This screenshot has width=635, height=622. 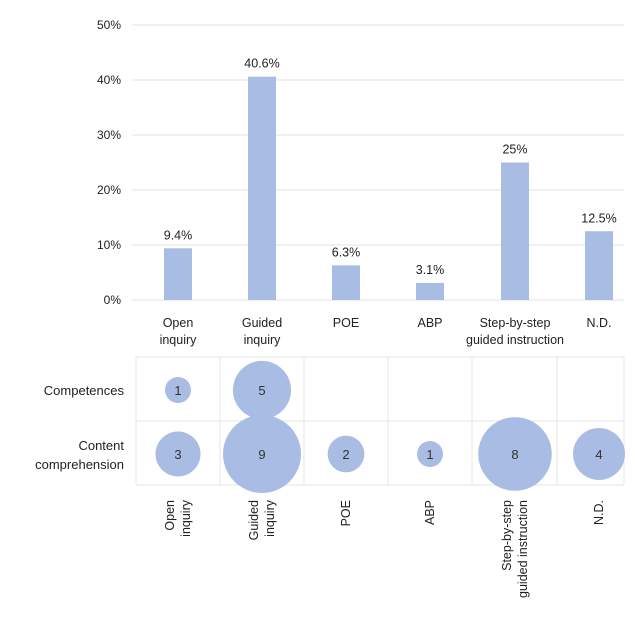 I want to click on svg-text: ABP, so click(x=430, y=512).